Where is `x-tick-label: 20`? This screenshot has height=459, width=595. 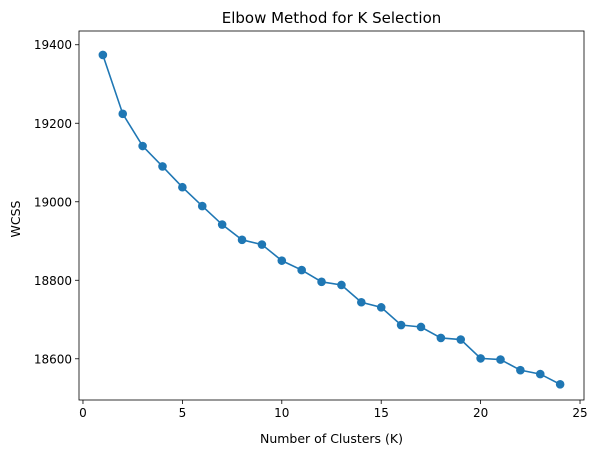
x-tick-label: 20 is located at coordinates (480, 413).